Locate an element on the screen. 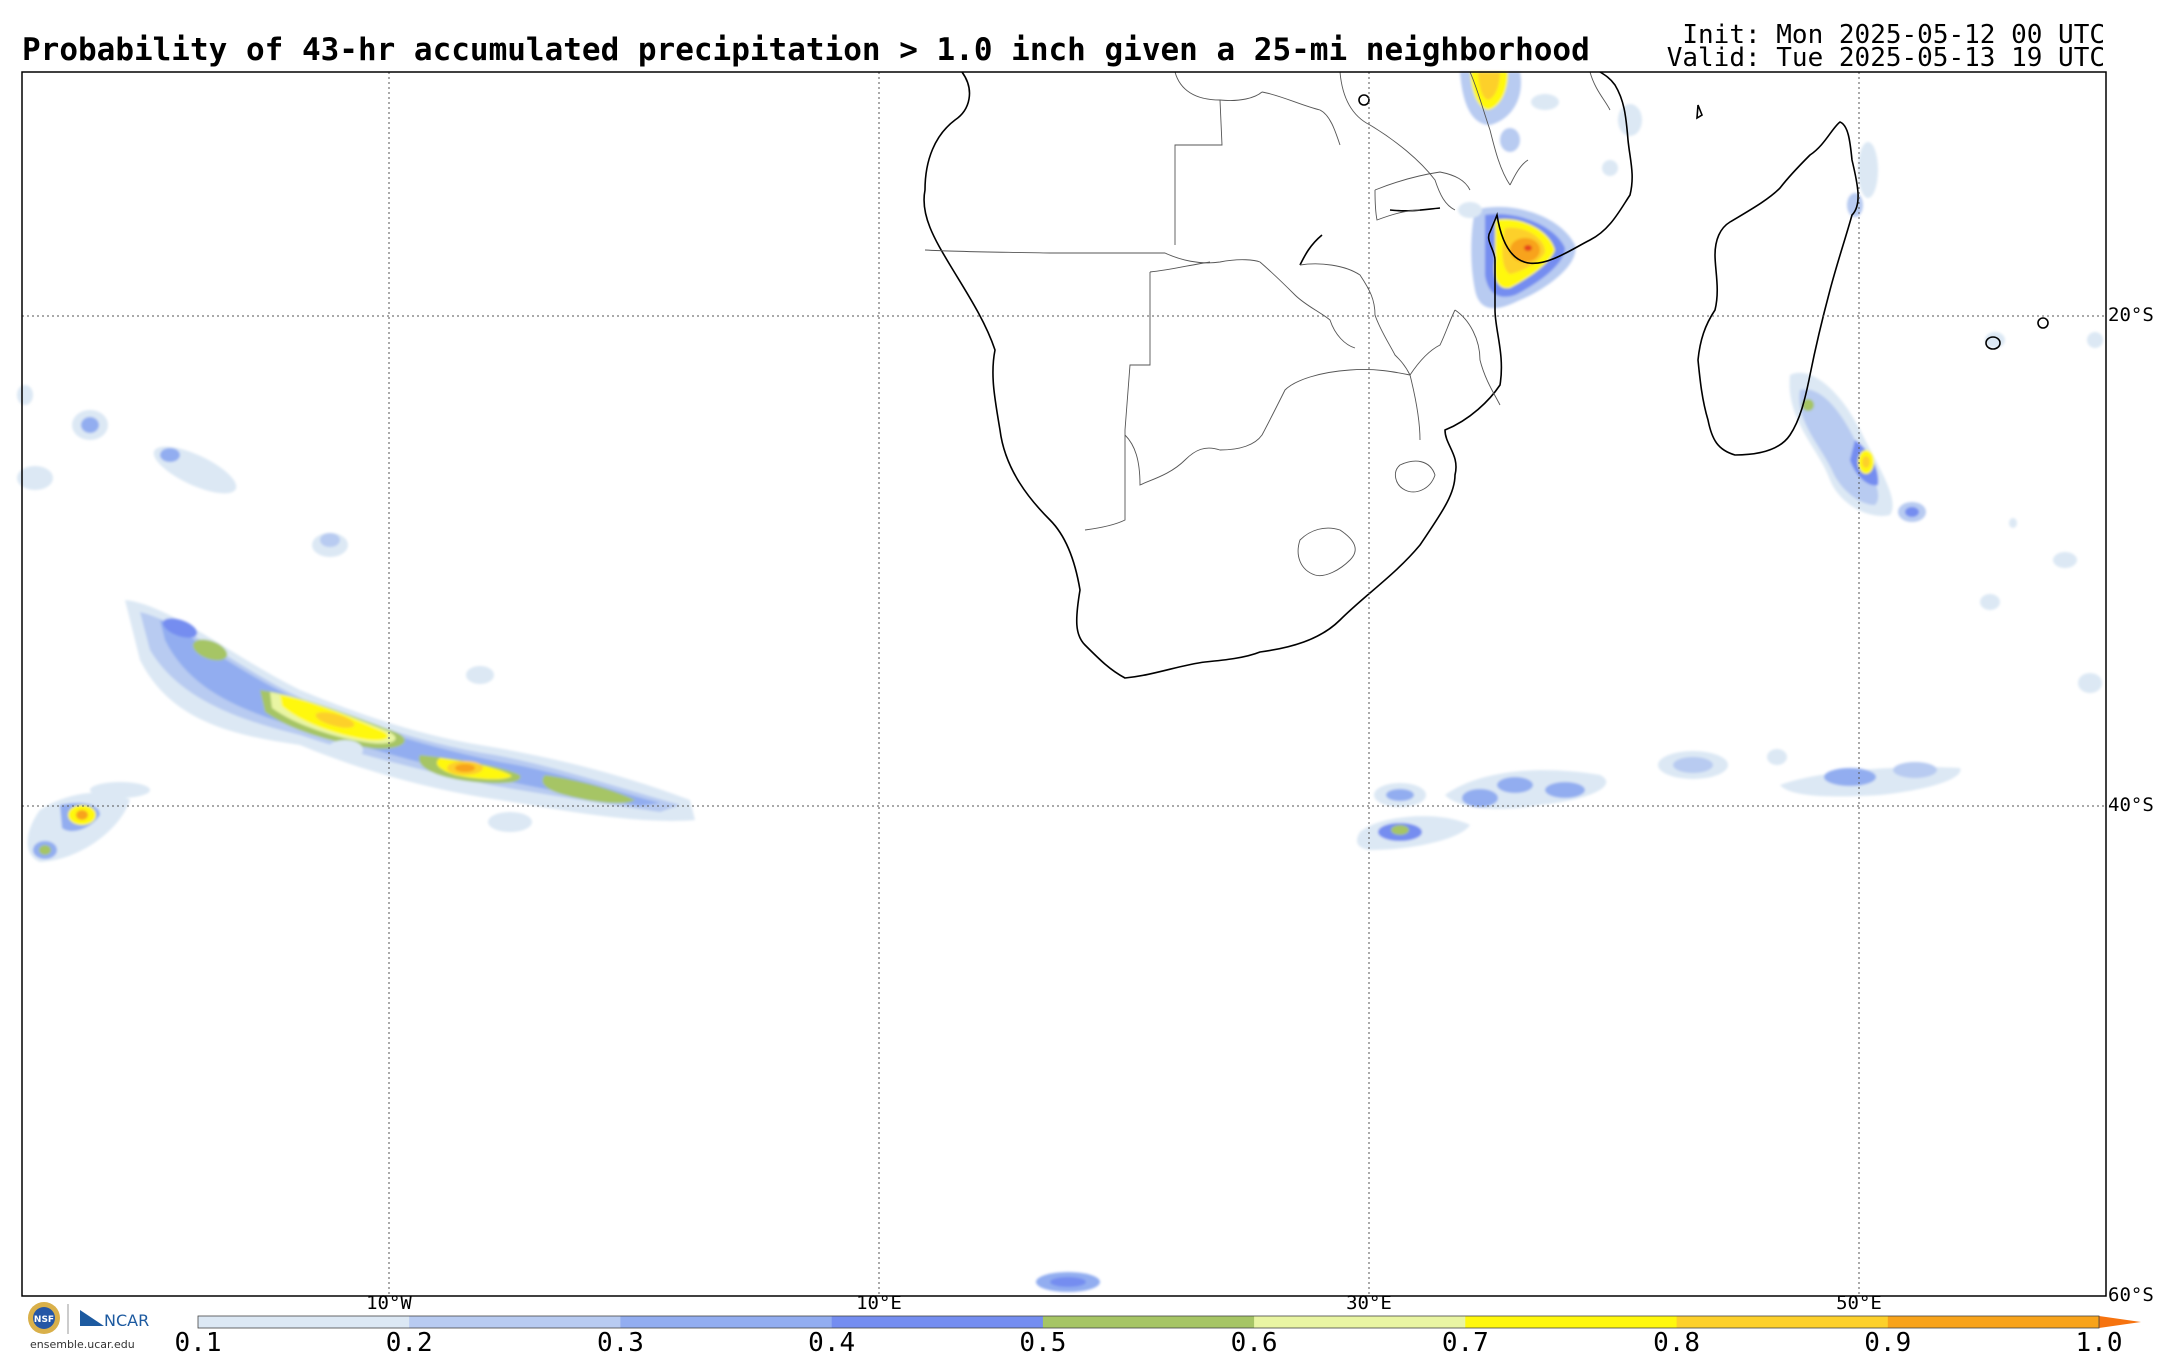 The width and height of the screenshot is (2160, 1358). colorbar-frame is located at coordinates (1148, 1322).